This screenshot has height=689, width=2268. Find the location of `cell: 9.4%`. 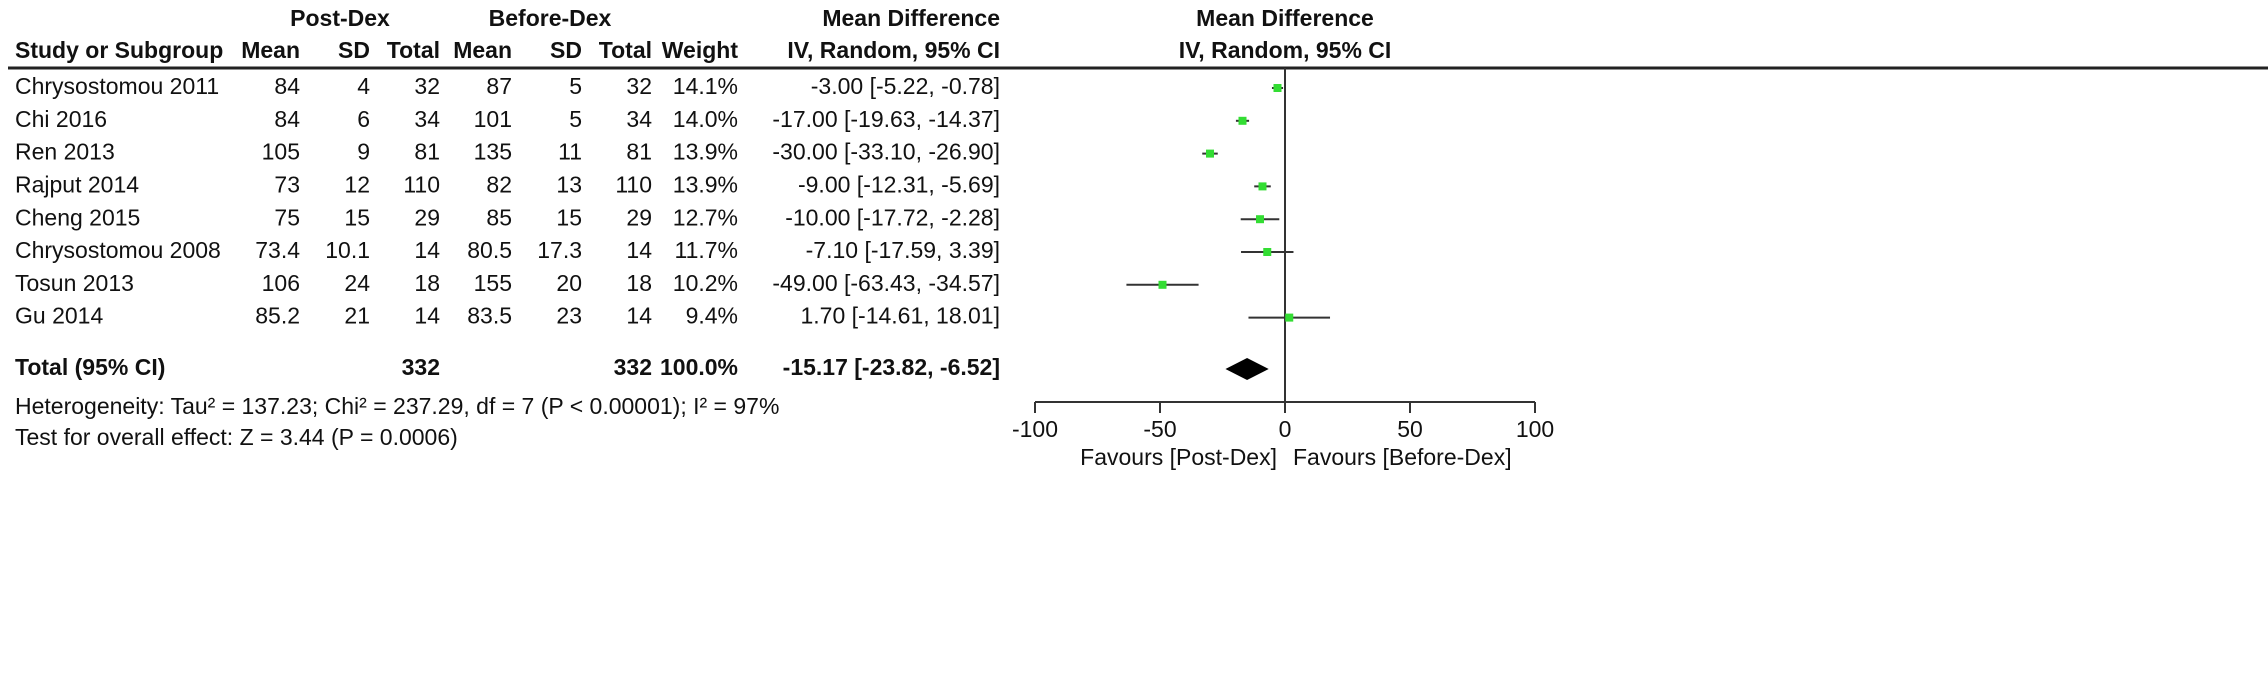

cell: 9.4% is located at coordinates (712, 316).